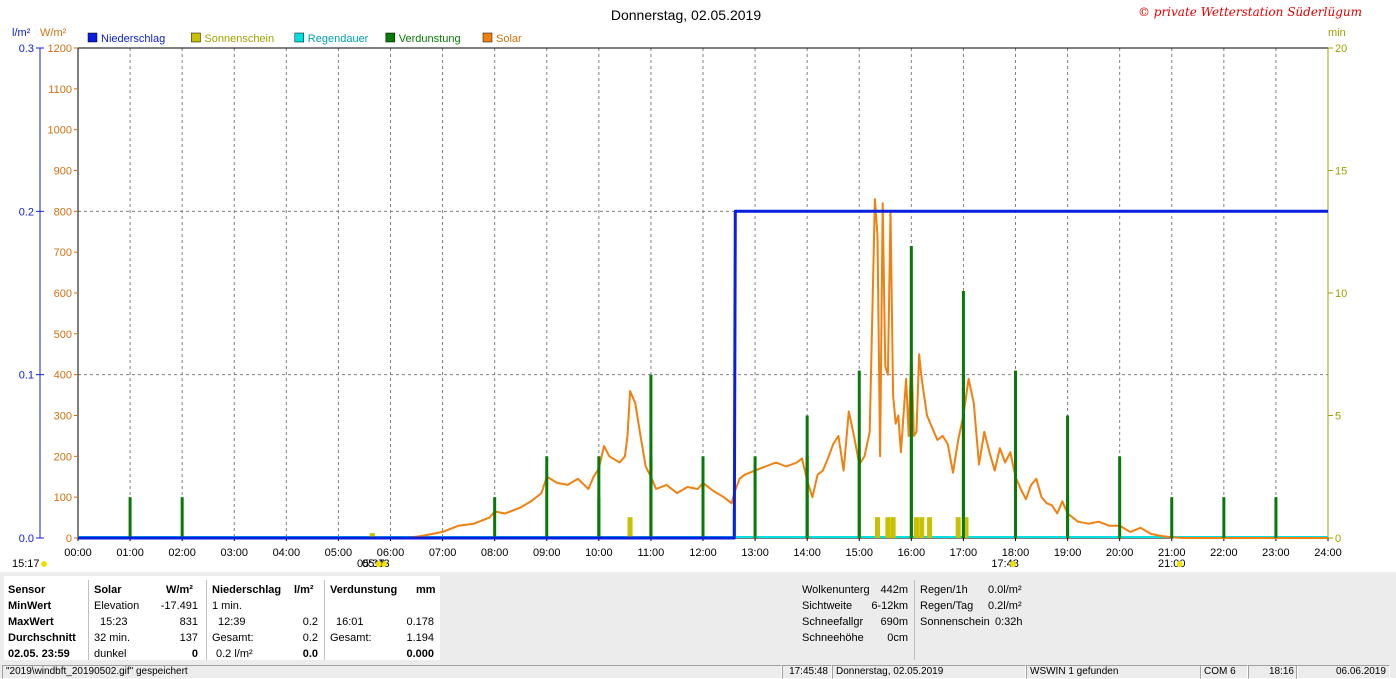  What do you see at coordinates (304, 590) in the screenshot?
I see `rain-unit: l/m²` at bounding box center [304, 590].